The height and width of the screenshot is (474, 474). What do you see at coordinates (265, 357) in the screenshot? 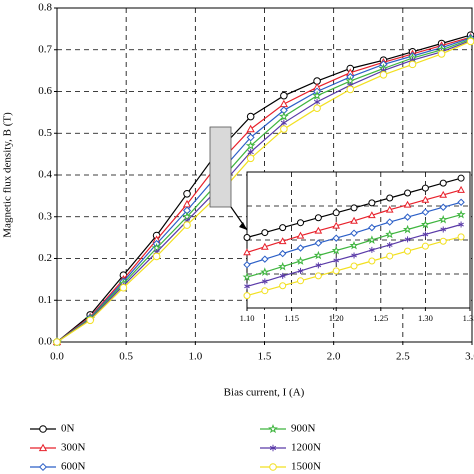
I see `x-tick-label: 1.5` at bounding box center [265, 357].